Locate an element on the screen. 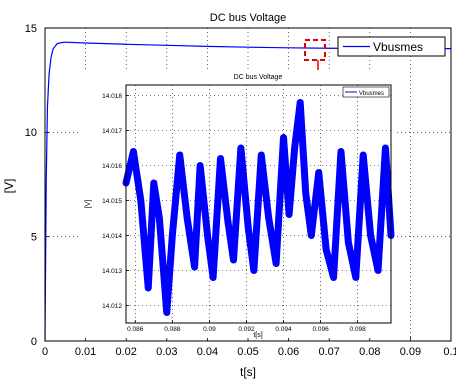  inset-y-tick-label: 14.016 is located at coordinates (112, 166).